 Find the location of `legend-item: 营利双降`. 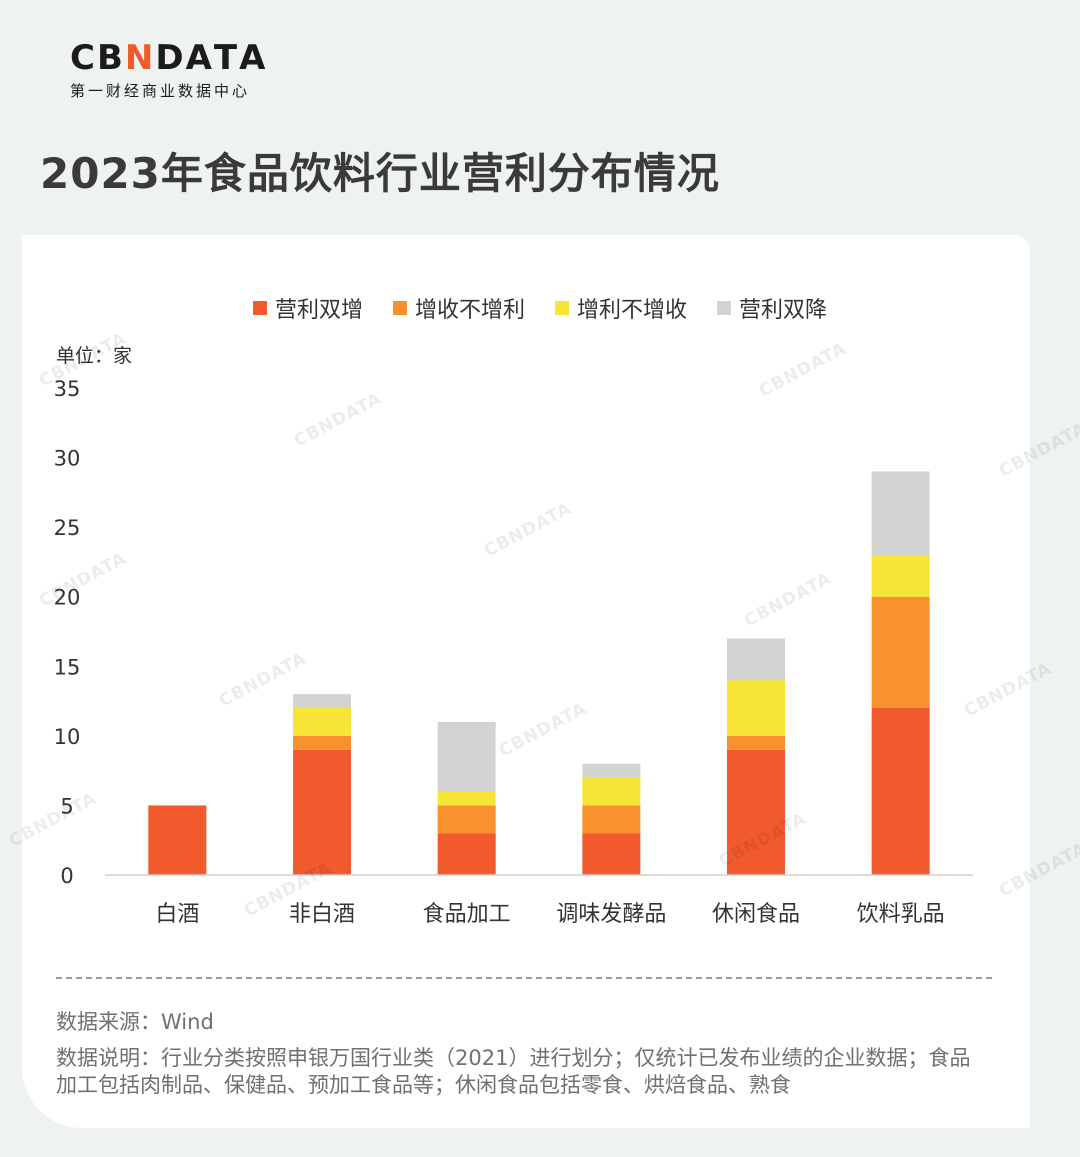

legend-item: 营利双降 is located at coordinates (772, 308).